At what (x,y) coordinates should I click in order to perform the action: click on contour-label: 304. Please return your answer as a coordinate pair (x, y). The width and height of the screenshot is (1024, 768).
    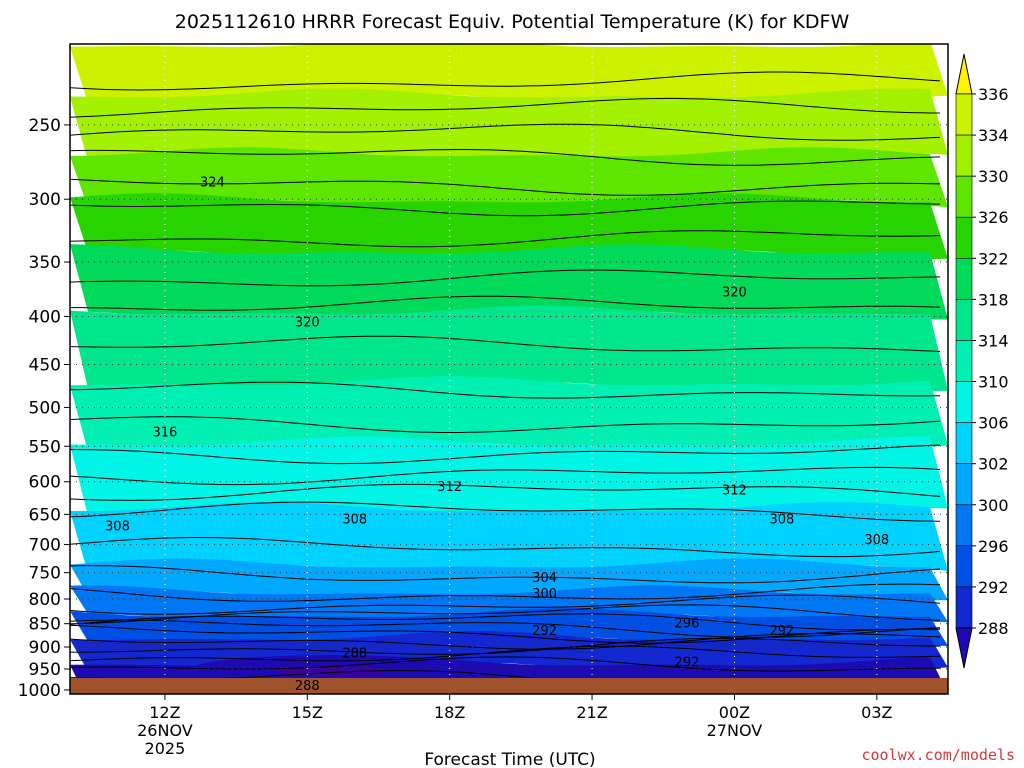
    Looking at the image, I should click on (544, 578).